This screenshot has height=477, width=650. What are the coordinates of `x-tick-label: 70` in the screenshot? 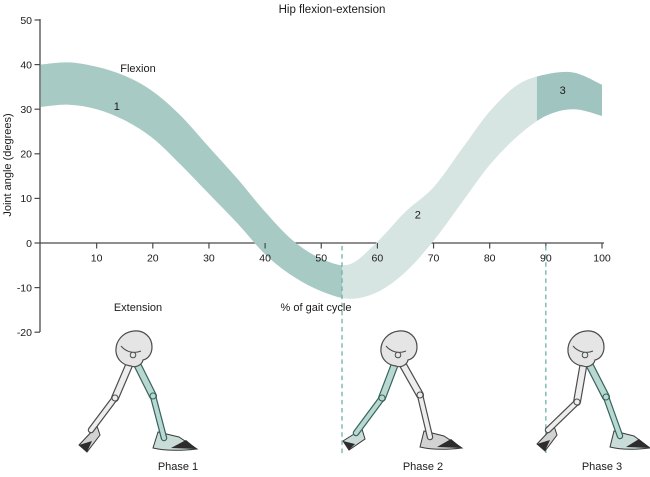 It's located at (434, 259).